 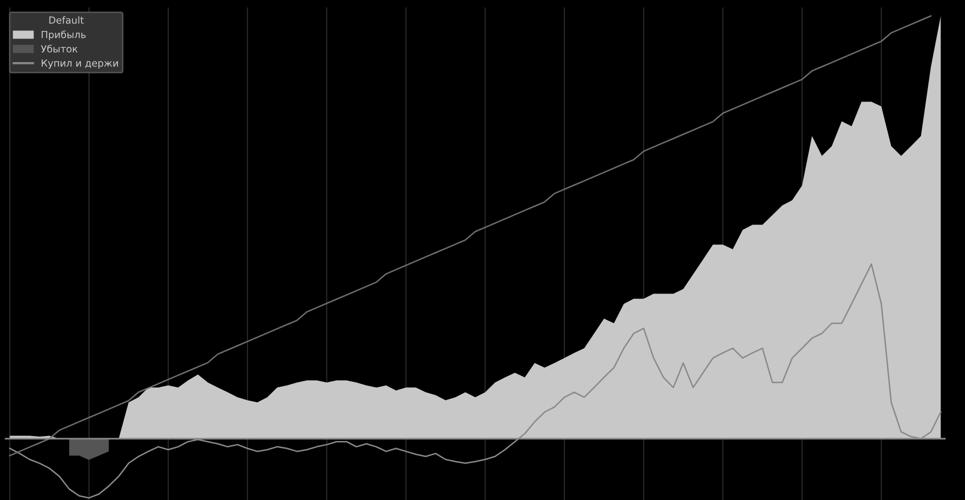 What do you see at coordinates (59, 48) in the screenshot?
I see `legend-label: Убыток` at bounding box center [59, 48].